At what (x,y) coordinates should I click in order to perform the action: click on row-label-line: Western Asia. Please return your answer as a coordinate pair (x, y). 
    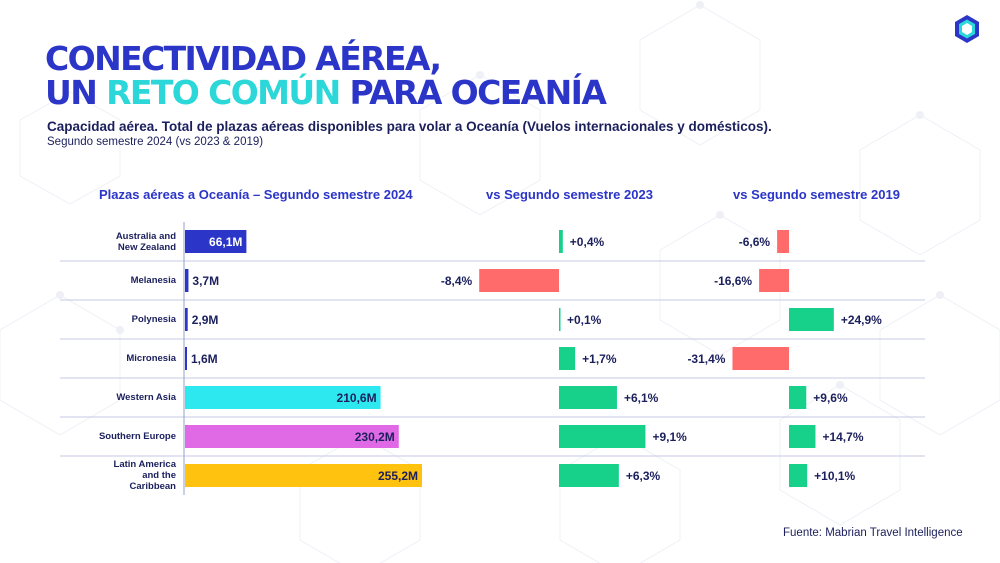
    Looking at the image, I should click on (146, 397).